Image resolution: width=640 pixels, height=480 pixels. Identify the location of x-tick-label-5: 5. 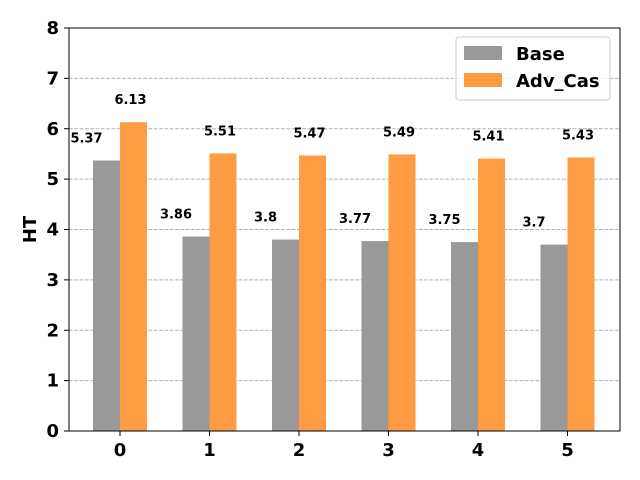
(567, 450).